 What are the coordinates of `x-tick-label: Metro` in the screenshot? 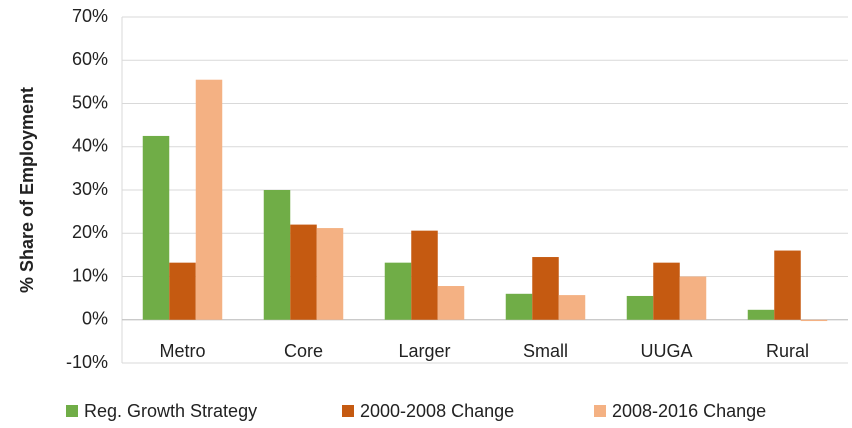 It's located at (182, 351).